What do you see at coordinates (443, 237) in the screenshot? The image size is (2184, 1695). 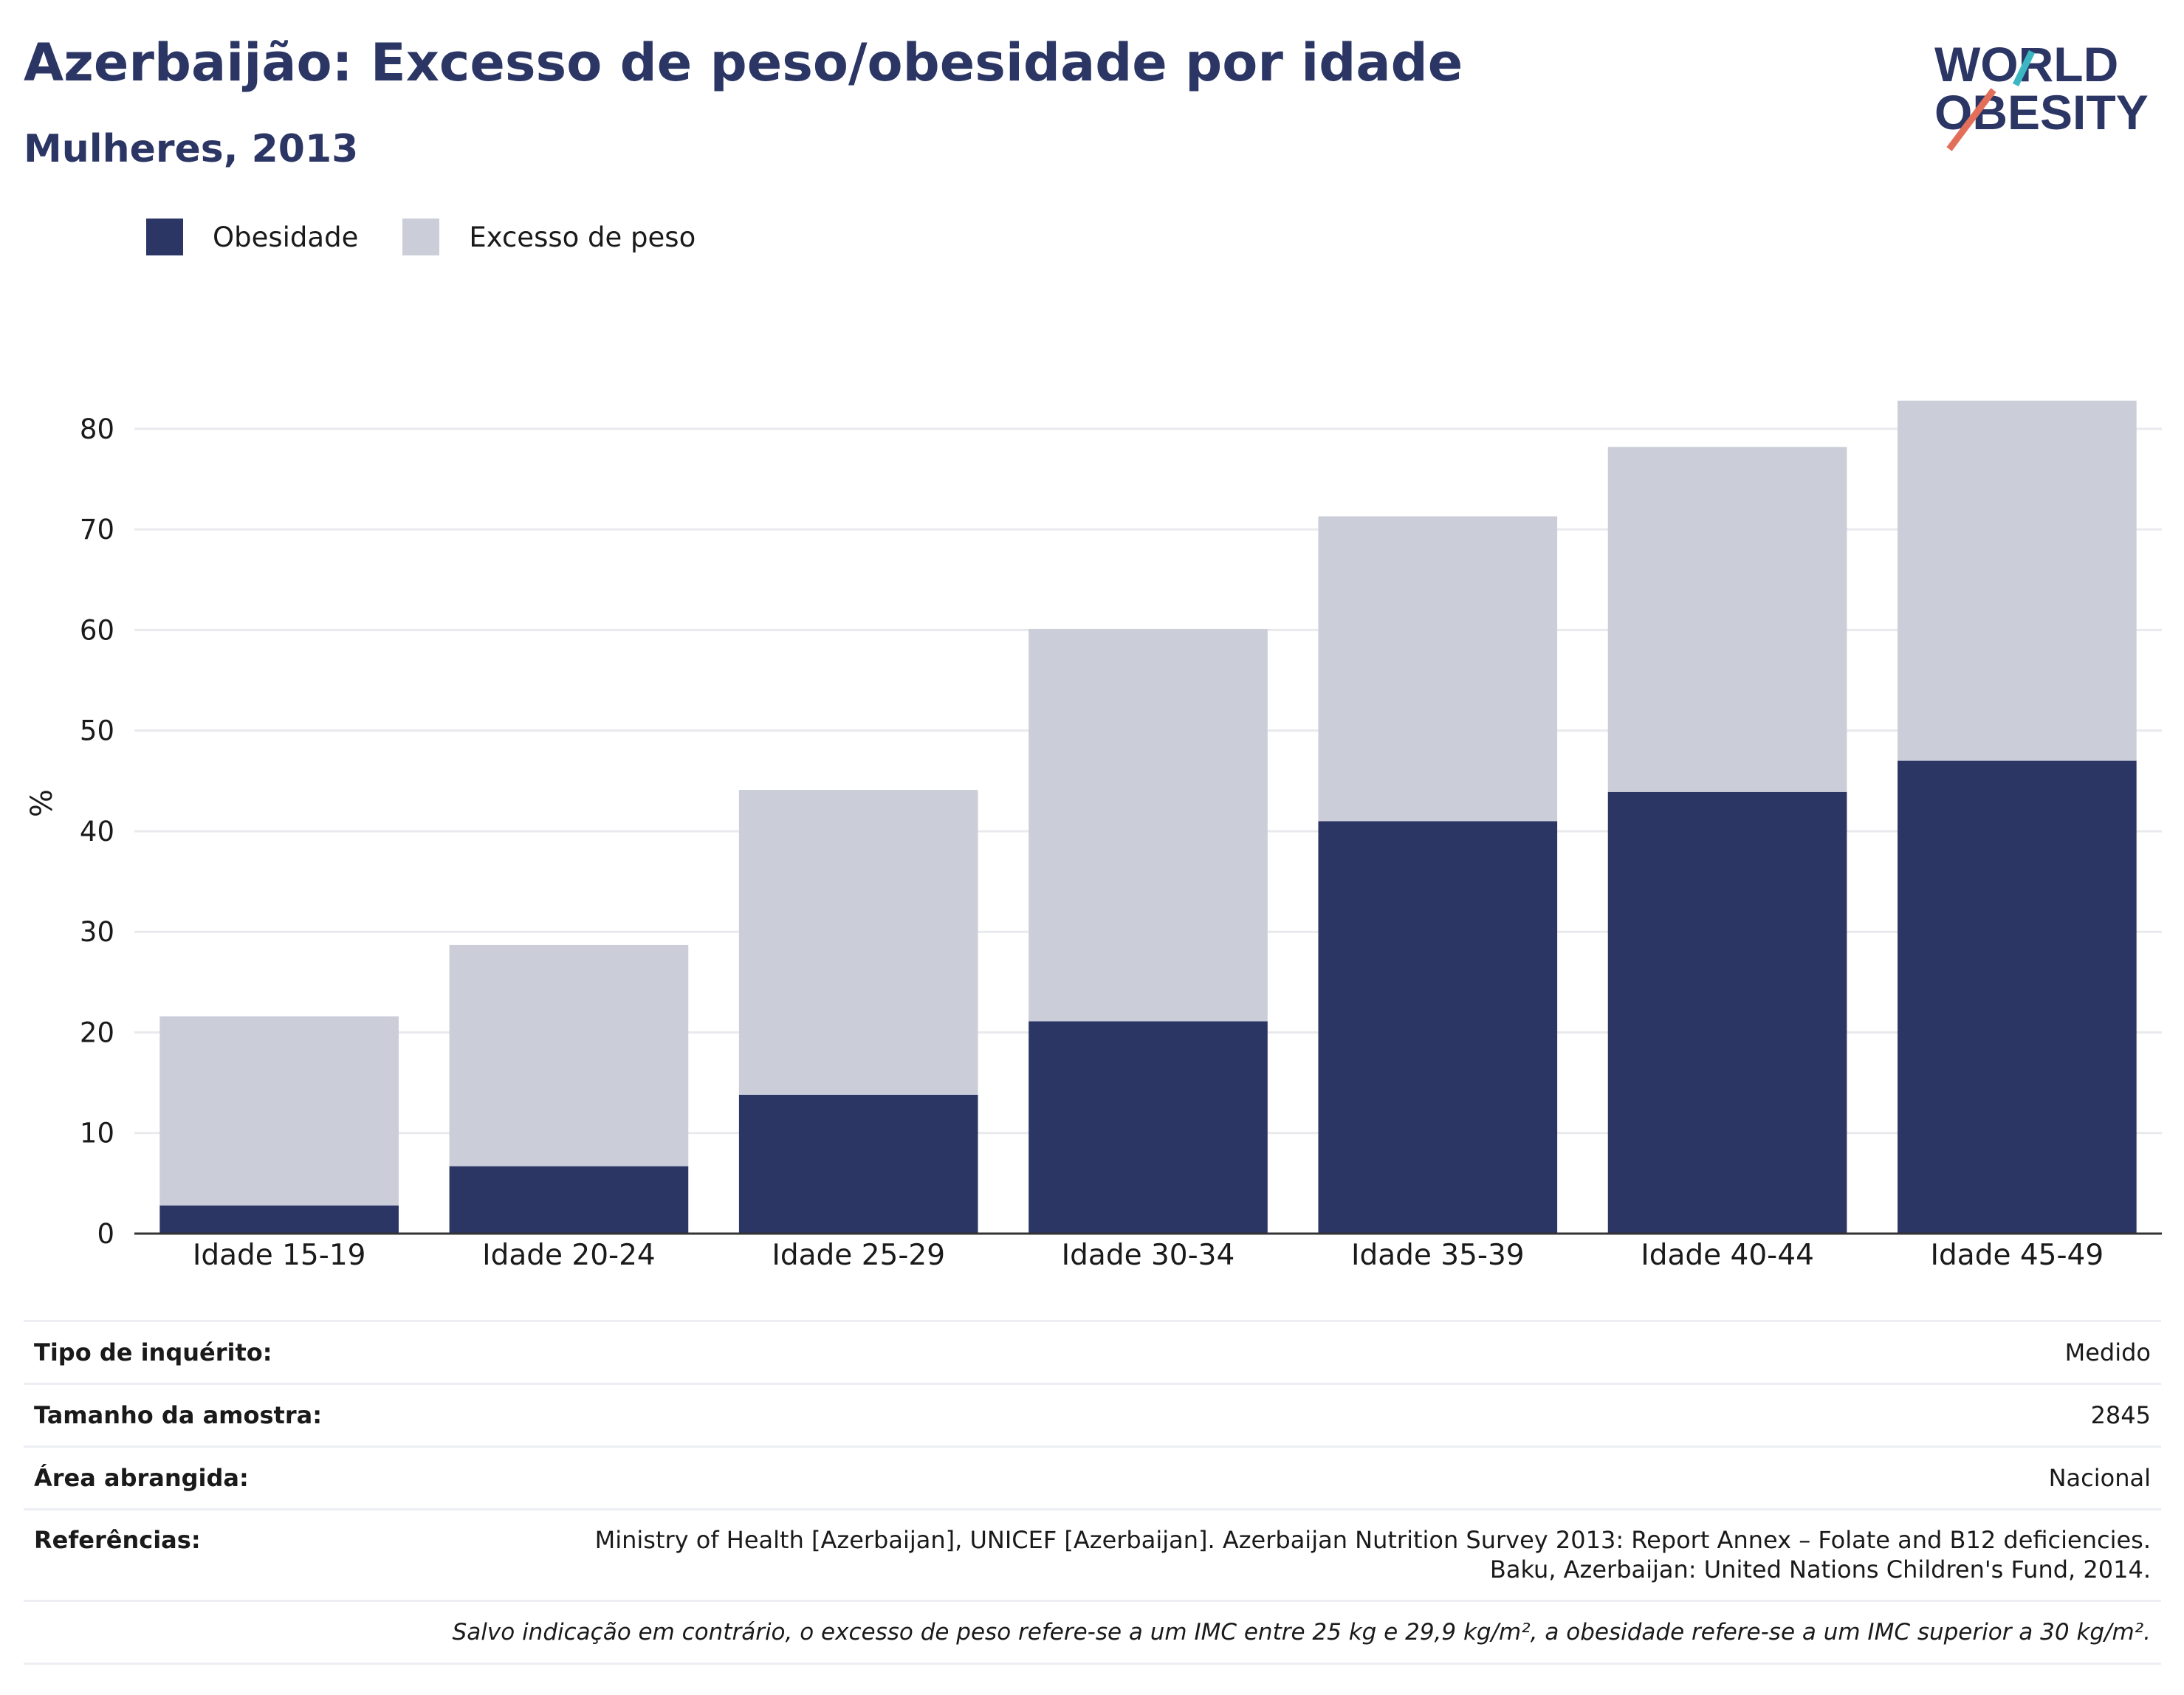 I see `legend: Obesidade Excesso de peso` at bounding box center [443, 237].